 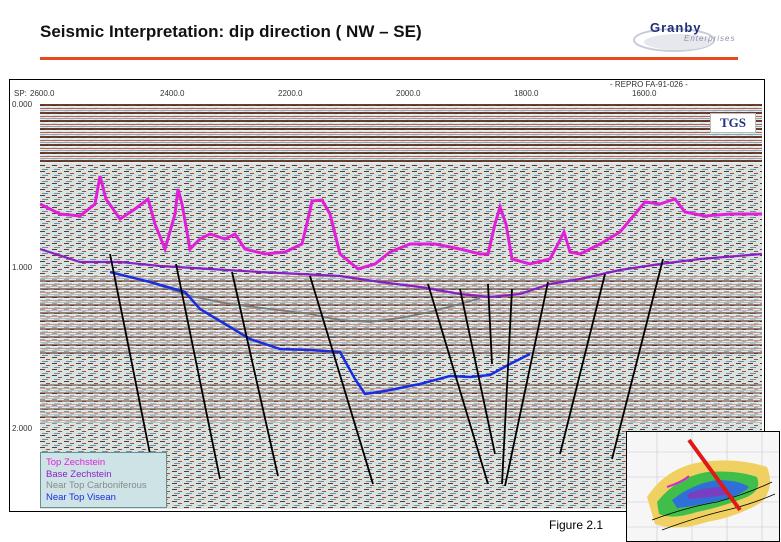 I want to click on legend-item-top-zechstein: Top Zechstein, so click(x=76, y=462).